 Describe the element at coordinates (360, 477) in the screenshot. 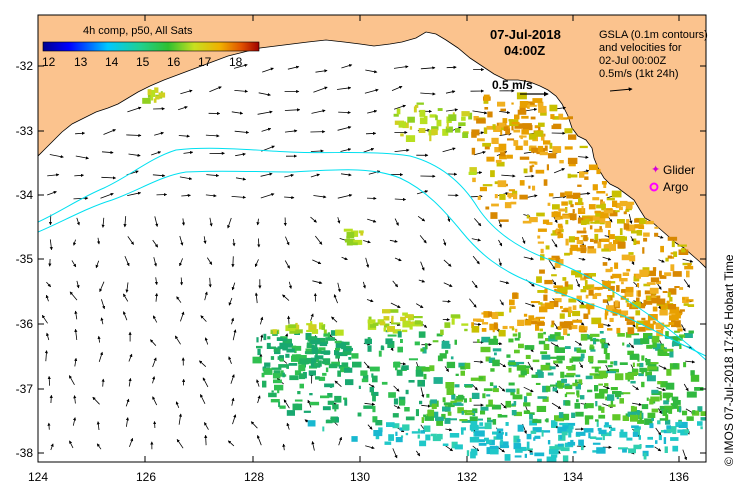

I see `x-tick-label: 130` at that location.